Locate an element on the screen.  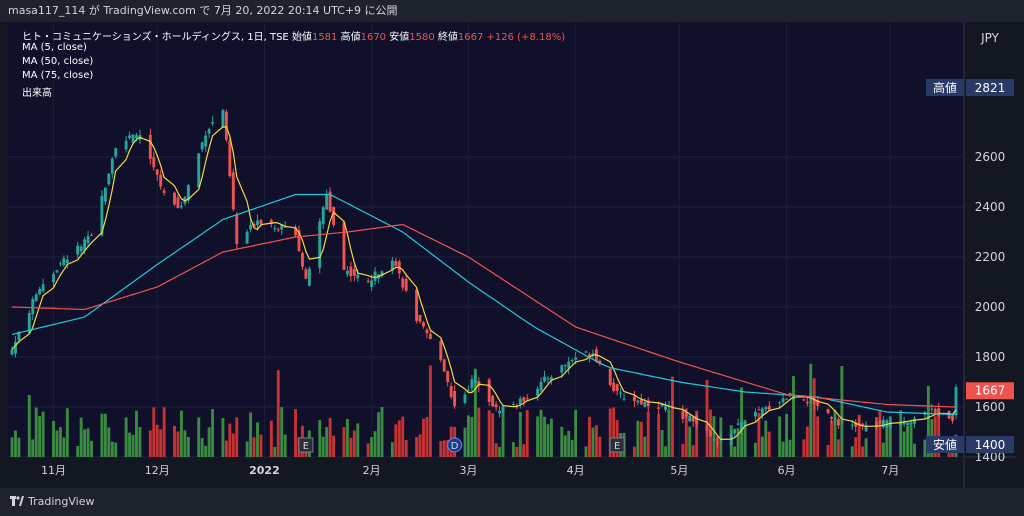
legend-ma5: MA (5, close) is located at coordinates (54, 47).